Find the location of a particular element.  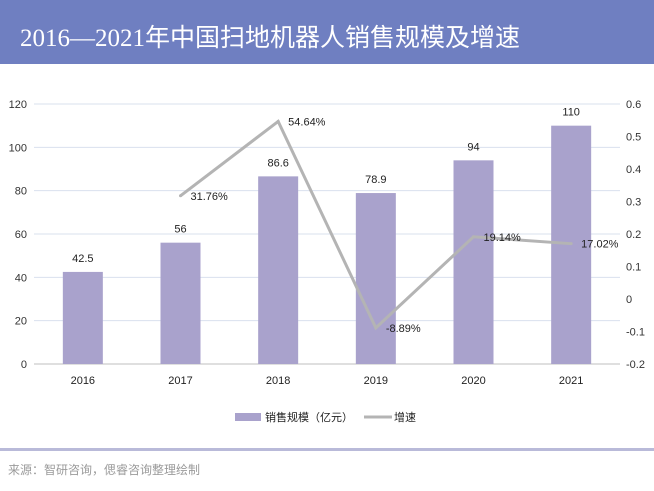

bar-2016 is located at coordinates (82, 317).